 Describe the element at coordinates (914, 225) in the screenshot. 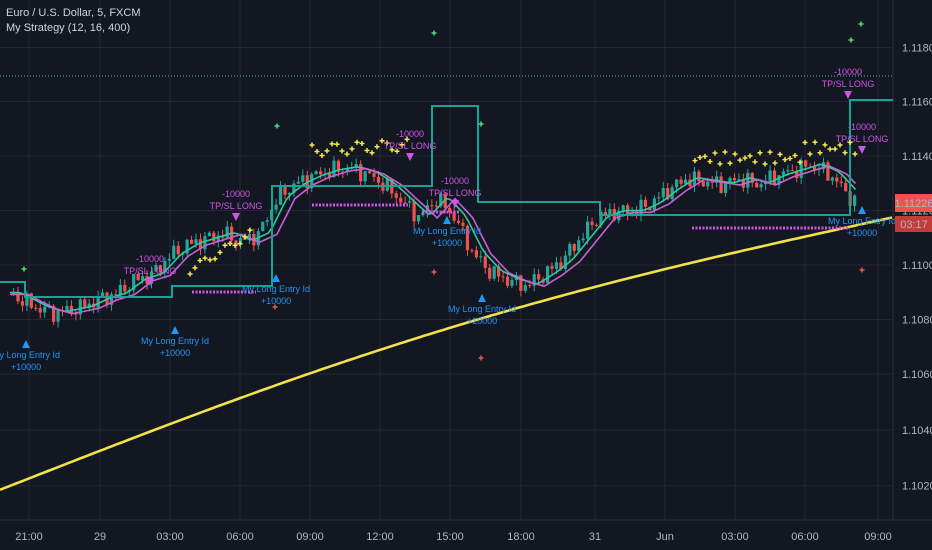

I see `countdown-value: 03:17` at that location.